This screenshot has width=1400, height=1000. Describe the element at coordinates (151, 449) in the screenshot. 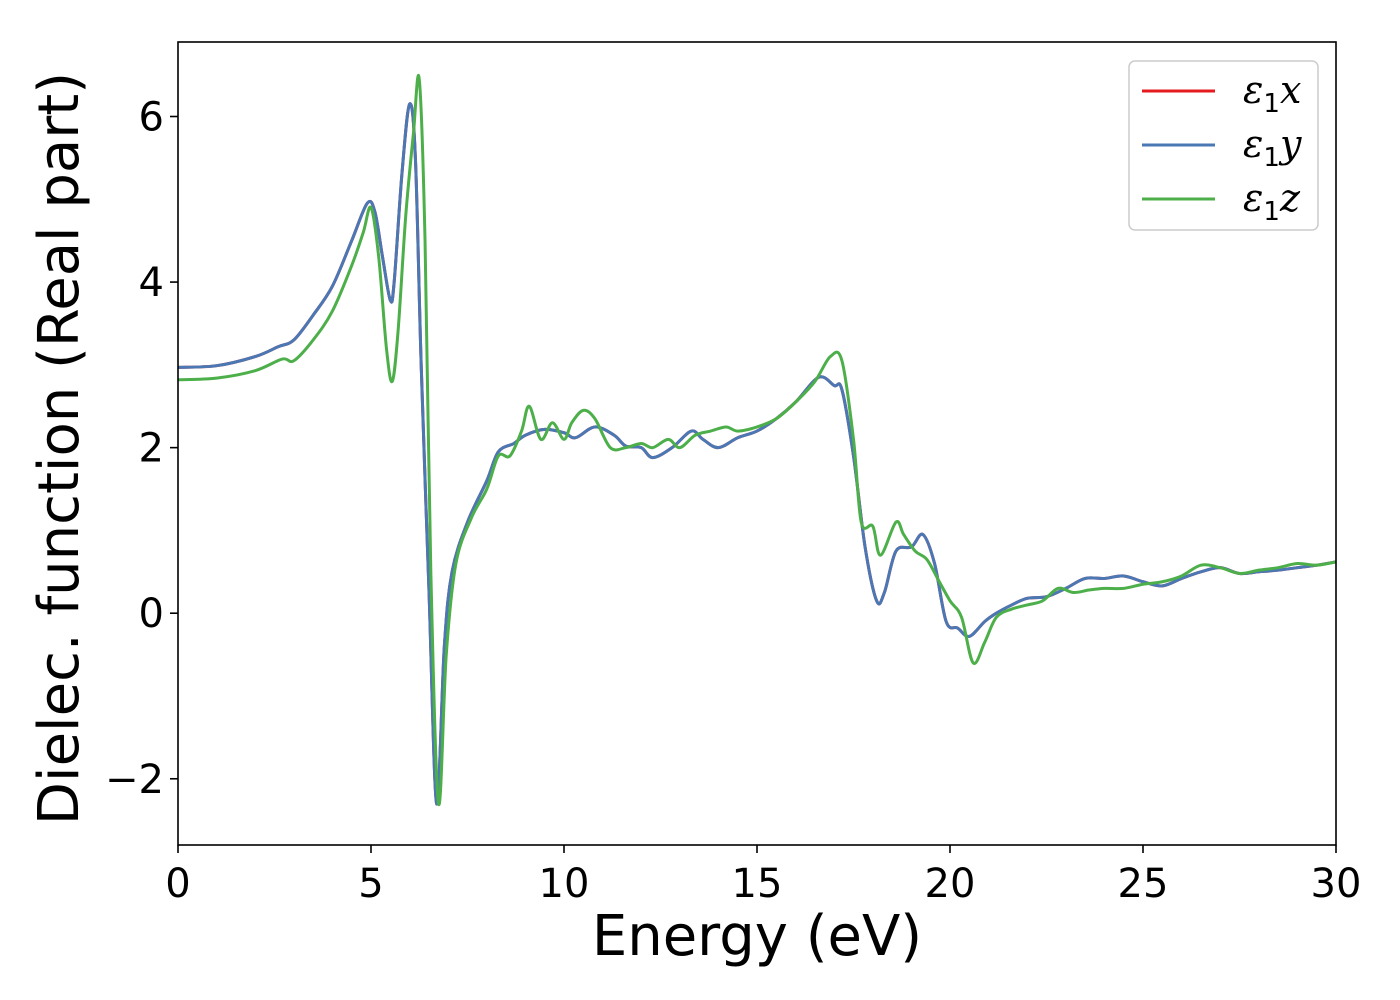

I see `y-tick-label: 2` at that location.